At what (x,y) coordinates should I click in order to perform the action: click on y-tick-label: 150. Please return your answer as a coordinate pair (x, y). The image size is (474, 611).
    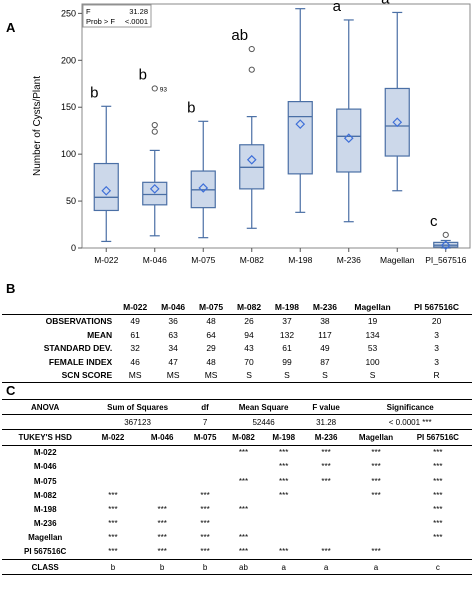
    Looking at the image, I should click on (68, 107).